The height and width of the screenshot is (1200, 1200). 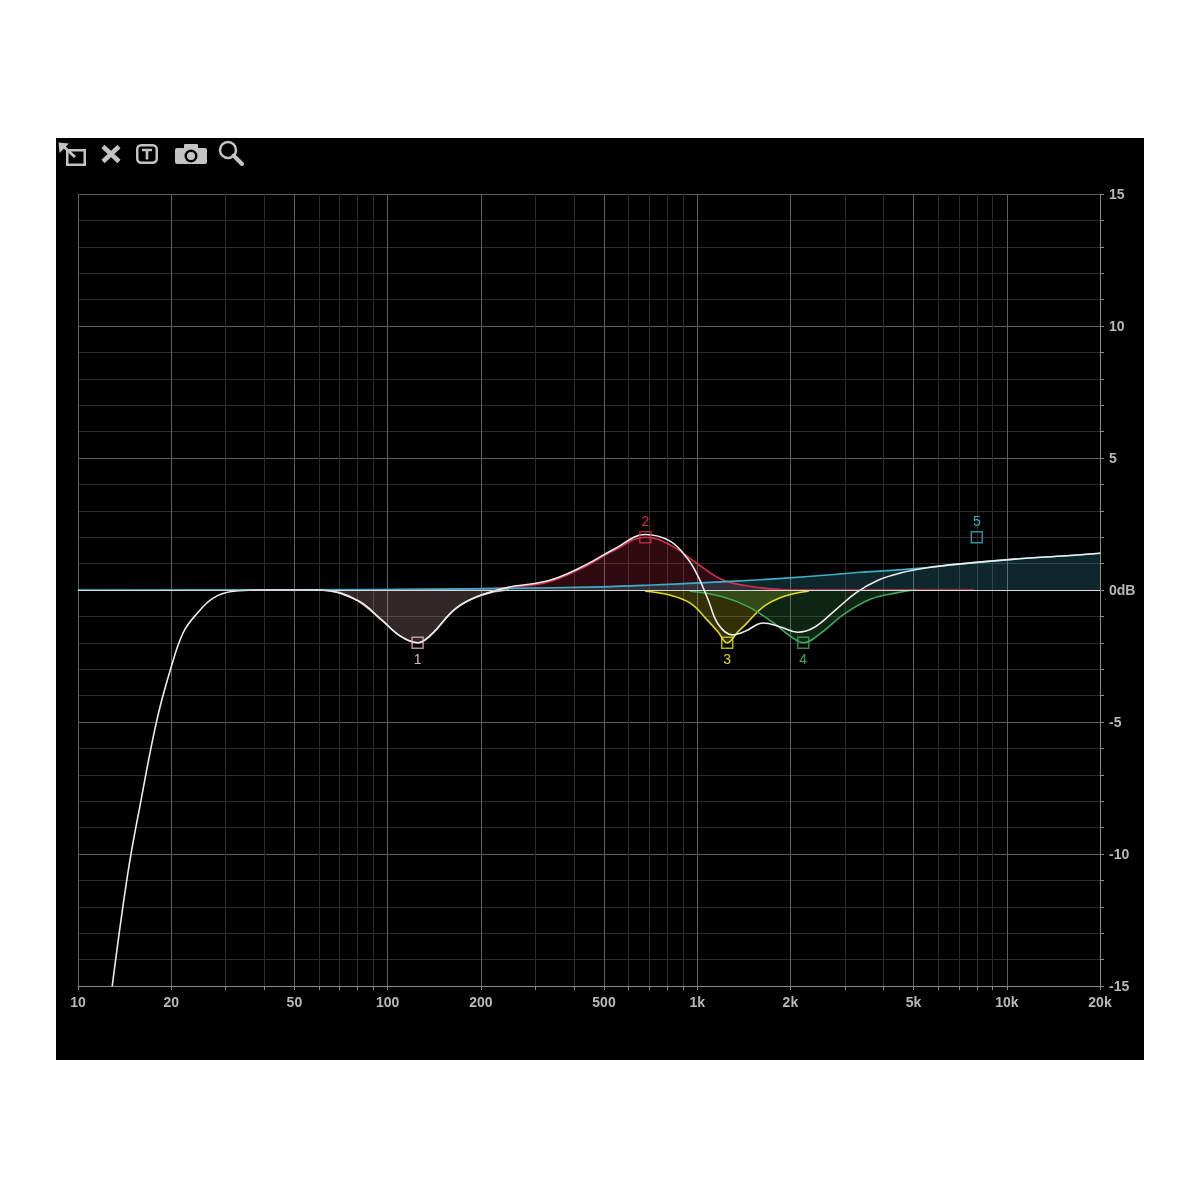 What do you see at coordinates (645, 521) in the screenshot?
I see `annotation: 2` at bounding box center [645, 521].